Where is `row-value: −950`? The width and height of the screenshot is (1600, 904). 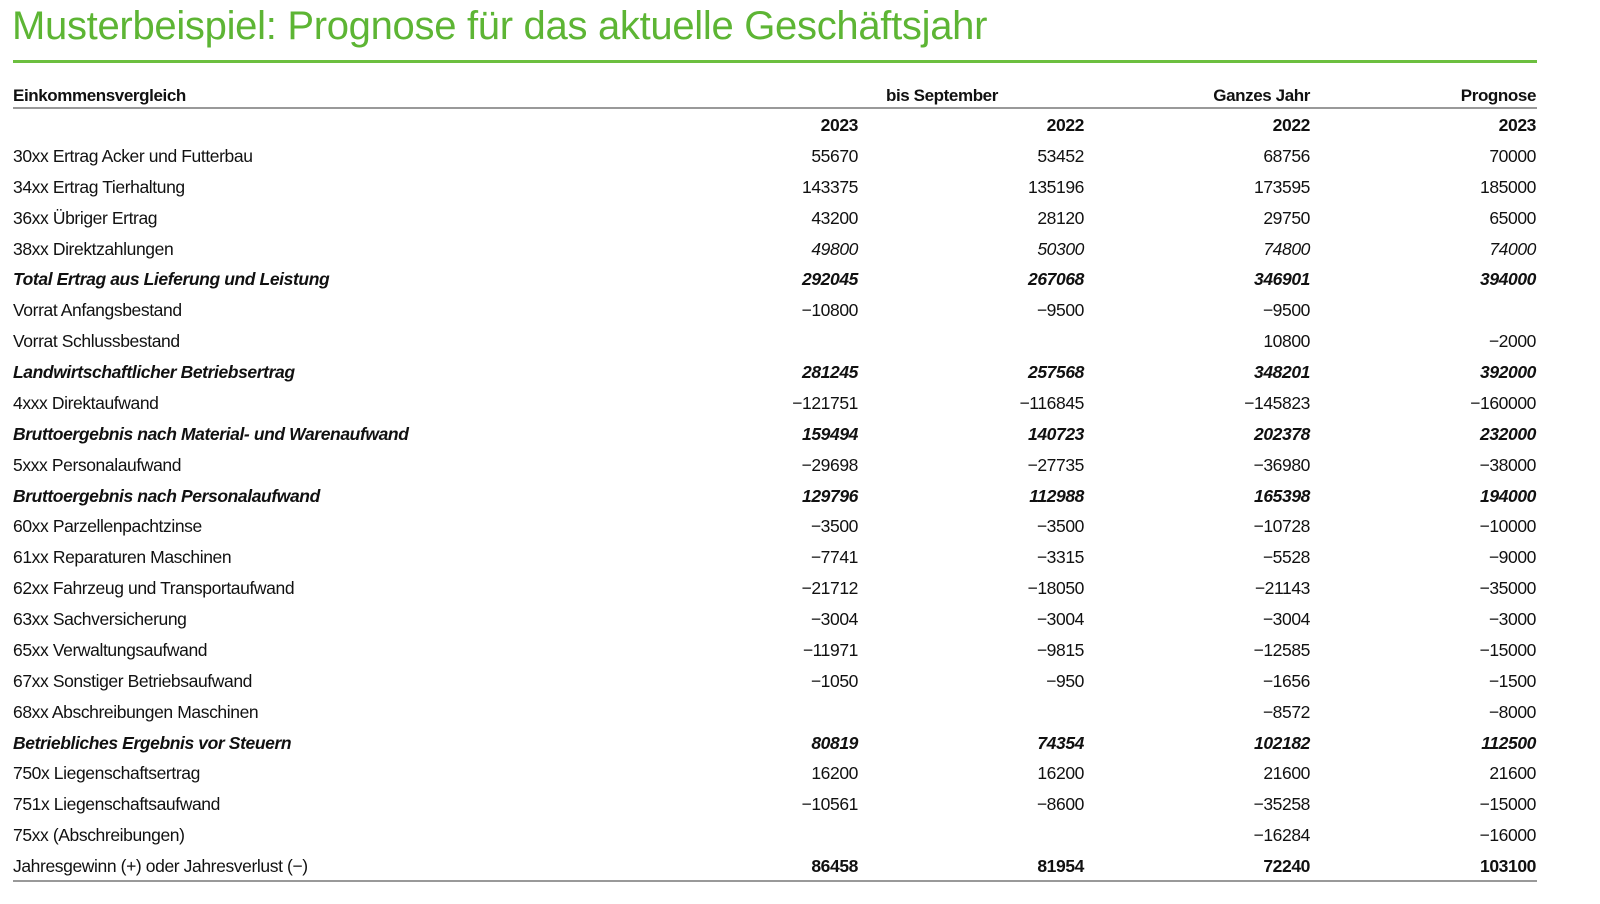 row-value: −950 is located at coordinates (1065, 680).